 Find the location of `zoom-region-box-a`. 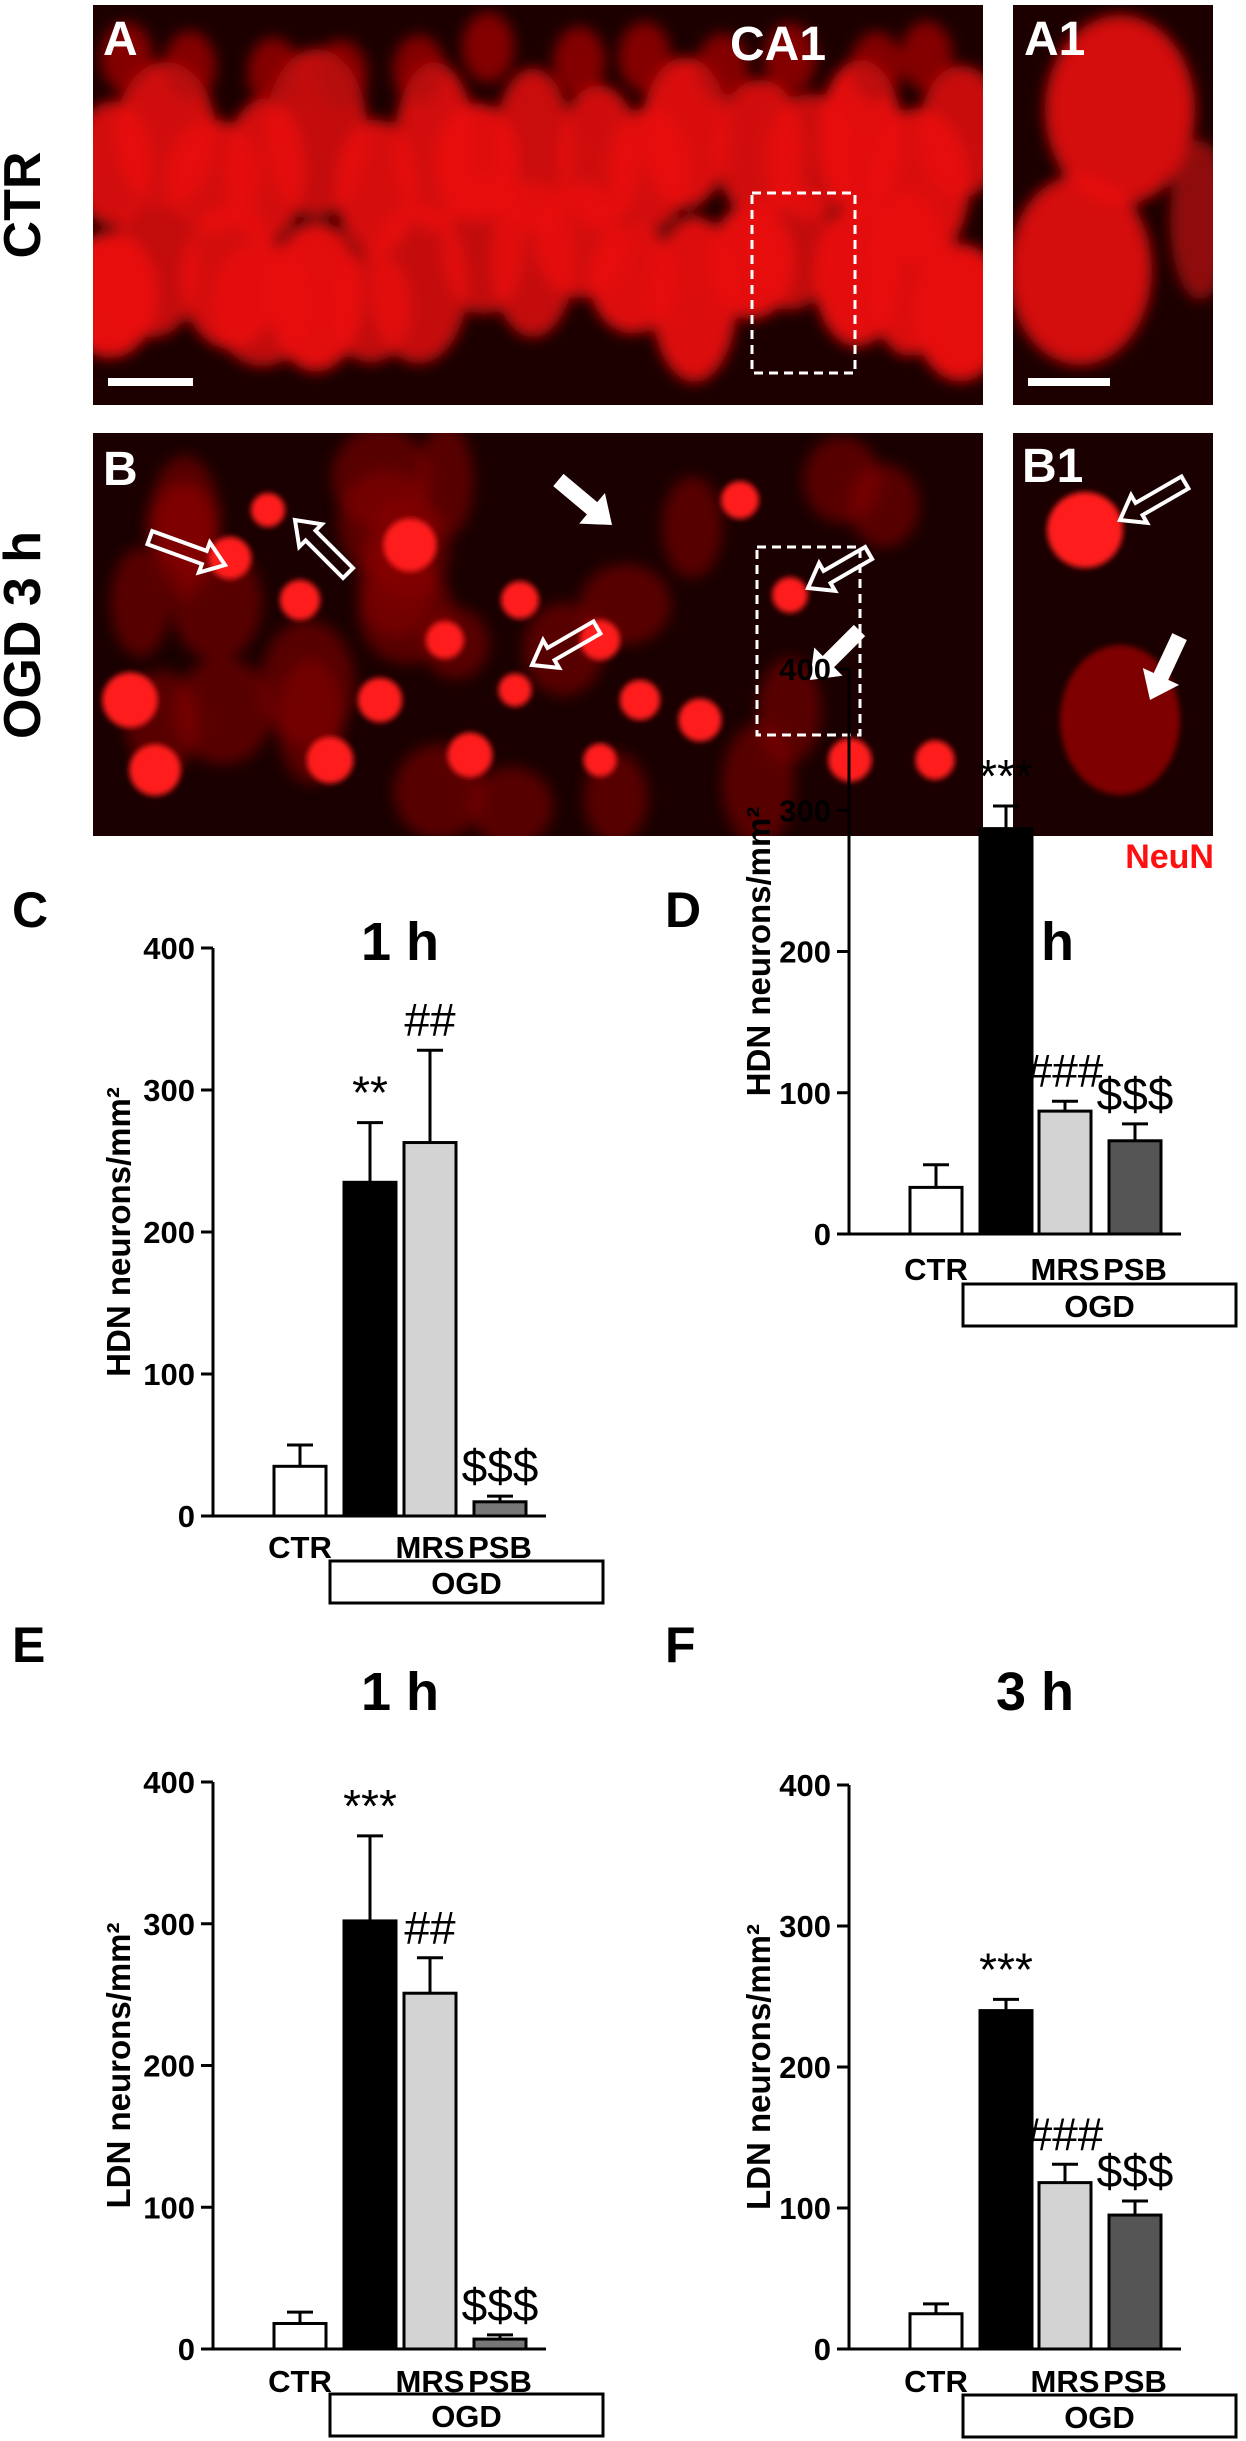

zoom-region-box-a is located at coordinates (803, 283).